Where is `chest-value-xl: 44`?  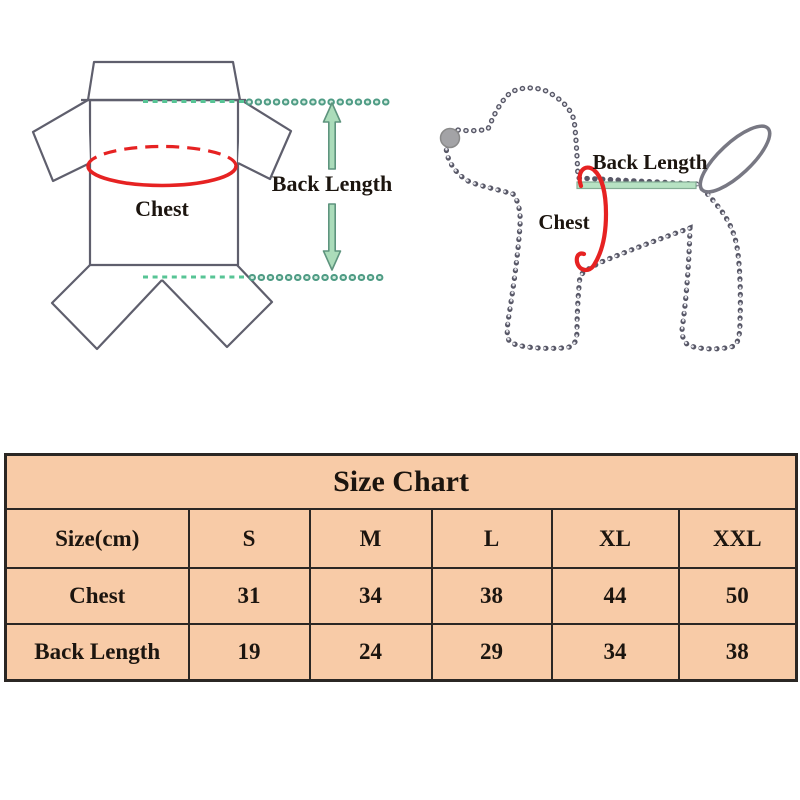 chest-value-xl: 44 is located at coordinates (615, 596).